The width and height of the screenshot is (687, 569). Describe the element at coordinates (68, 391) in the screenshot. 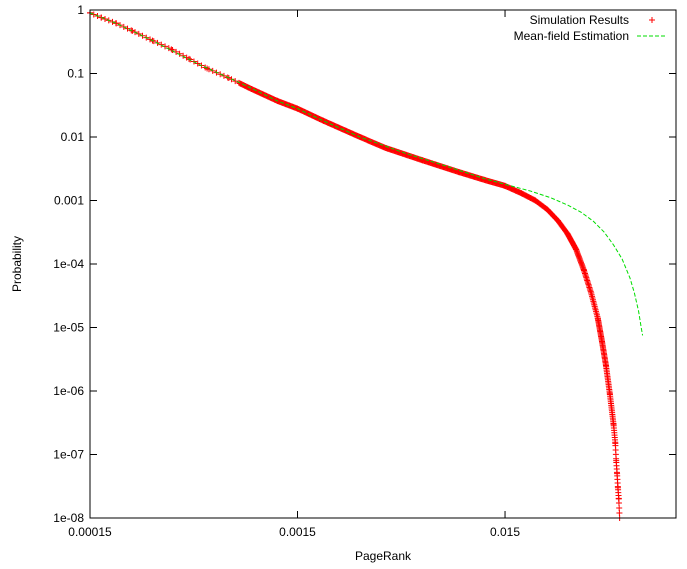

I see `y-tick-label: 1e-06` at that location.